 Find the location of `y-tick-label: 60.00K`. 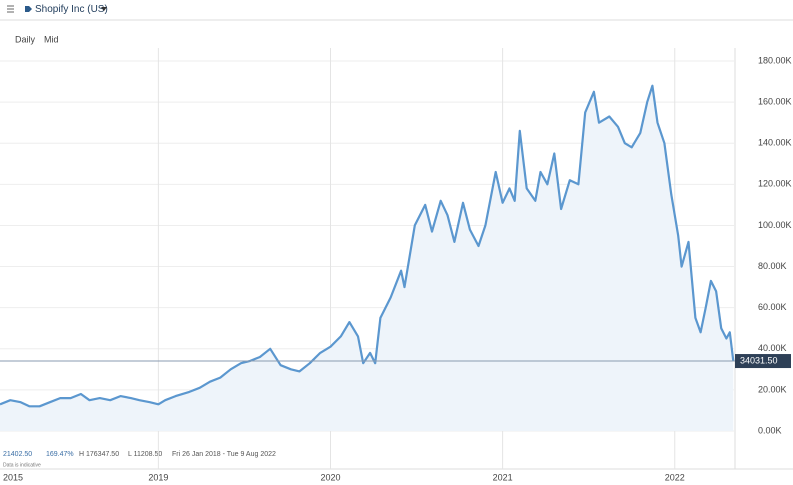

y-tick-label: 60.00K is located at coordinates (772, 307).